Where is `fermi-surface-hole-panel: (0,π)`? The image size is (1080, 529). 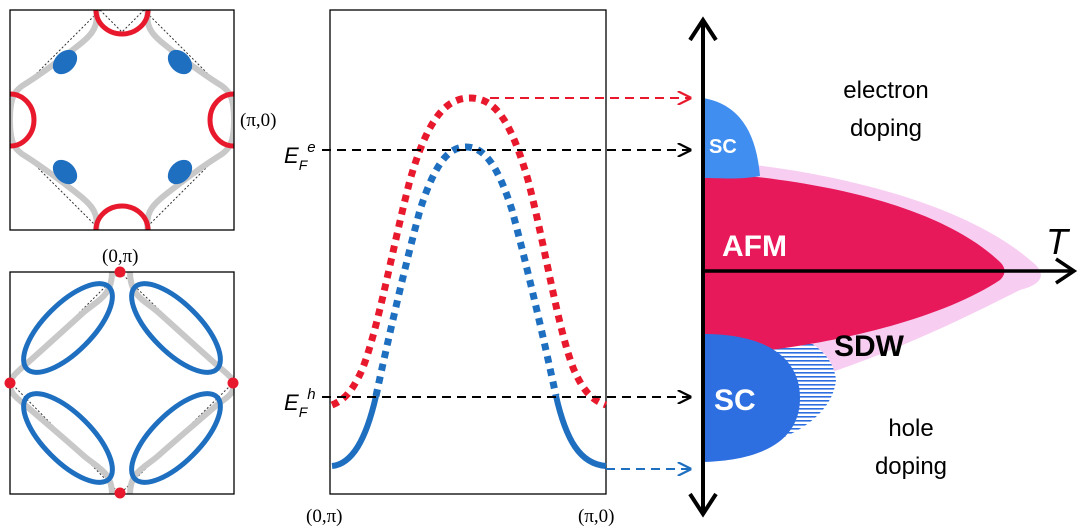 fermi-surface-hole-panel: (0,π) is located at coordinates (121, 372).